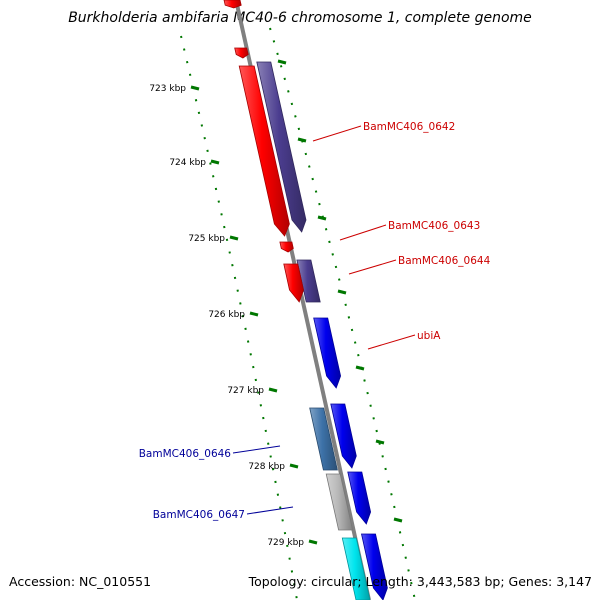  I want to click on ruler-tick-label: 728 kbp, so click(266, 467).